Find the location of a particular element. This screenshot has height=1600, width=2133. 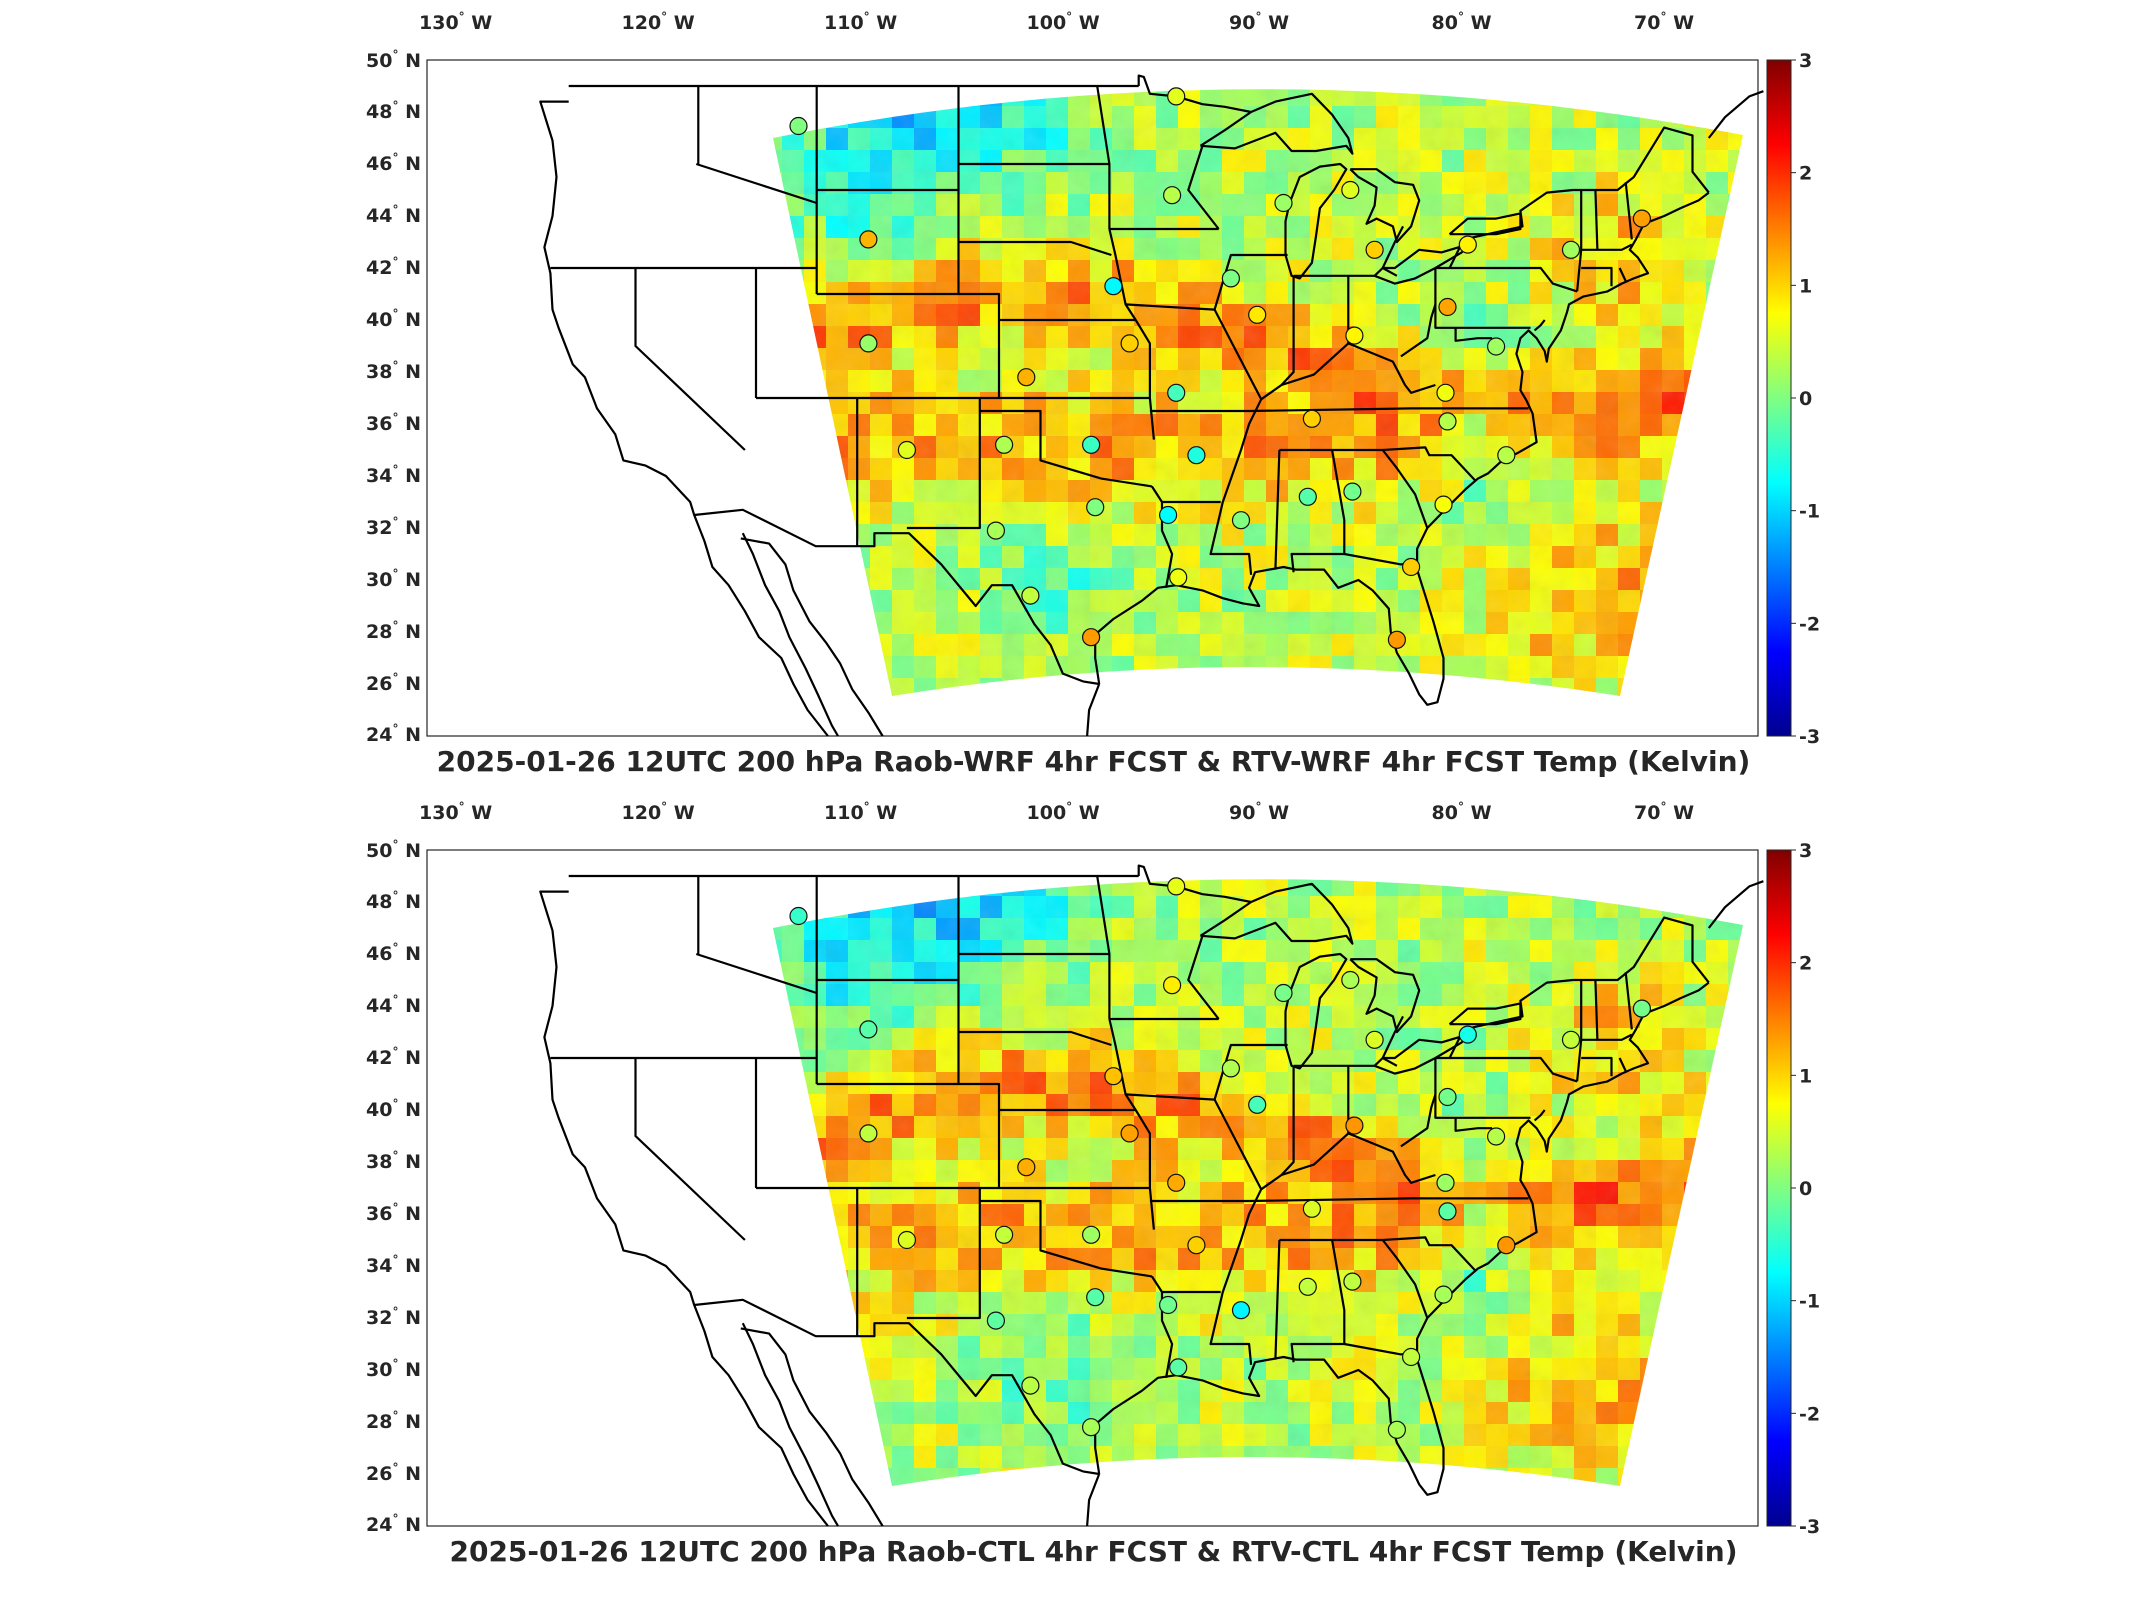

latitude-tick-label: 28° N is located at coordinates (393, 631).